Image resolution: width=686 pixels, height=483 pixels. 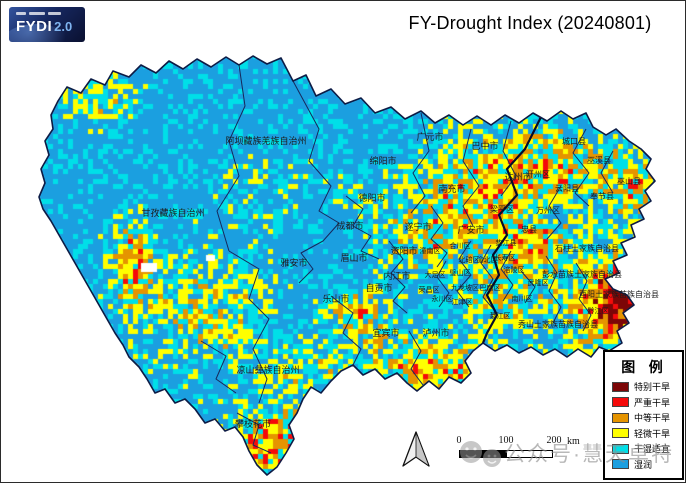 I want to click on legend-label: 干湿适宜, so click(x=652, y=449).